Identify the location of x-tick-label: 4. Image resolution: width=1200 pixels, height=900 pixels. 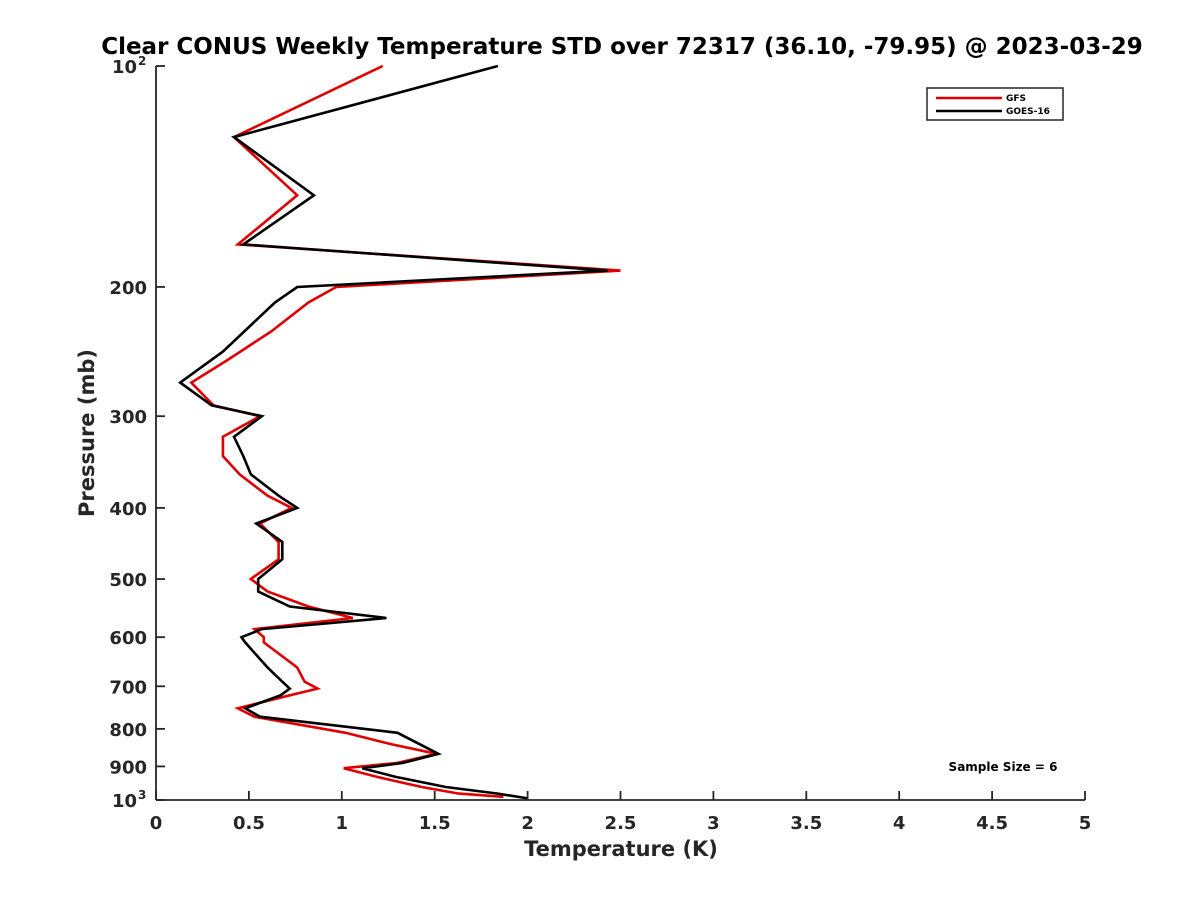
(899, 823).